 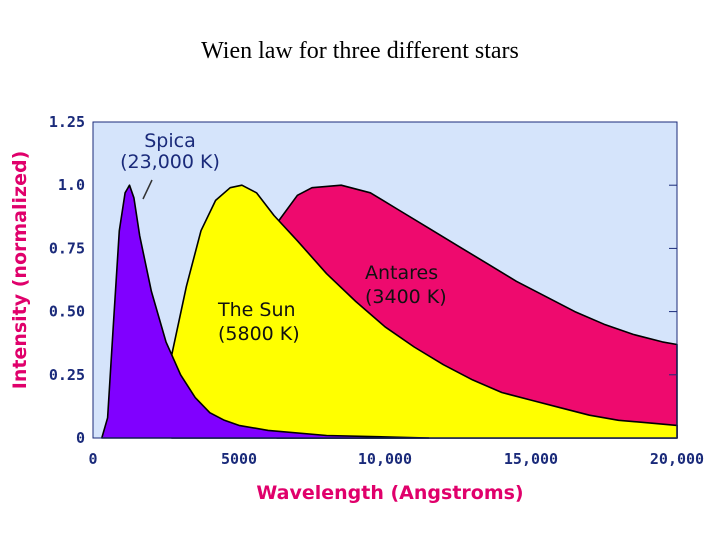 I want to click on x-tick-label: 0, so click(x=92, y=459).